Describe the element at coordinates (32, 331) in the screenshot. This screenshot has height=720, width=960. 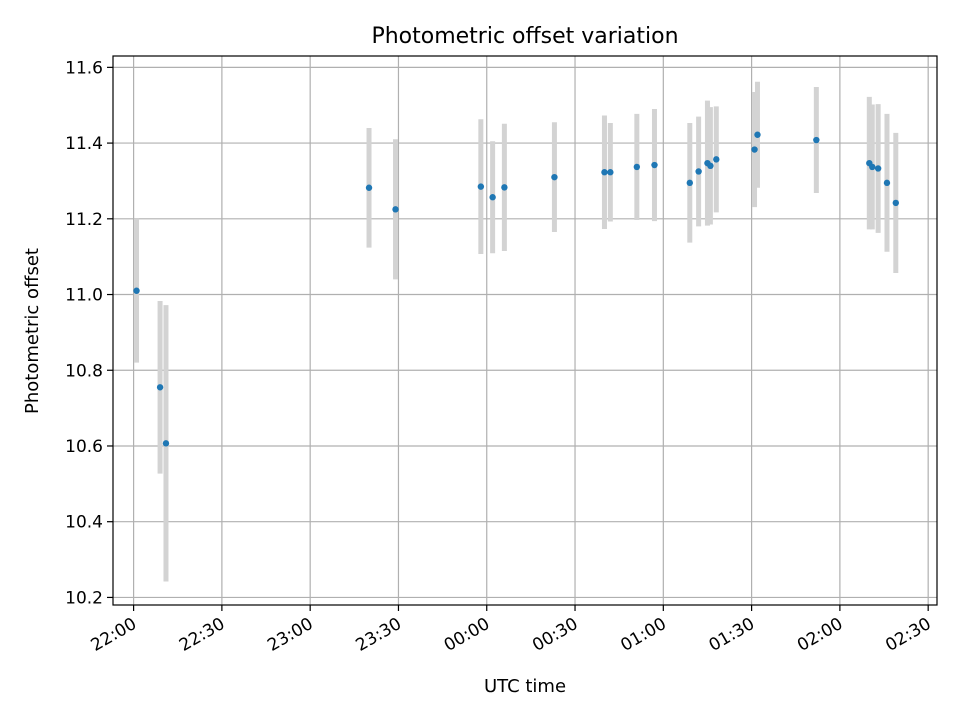
I see `y-axis-label: Photometric offset` at that location.